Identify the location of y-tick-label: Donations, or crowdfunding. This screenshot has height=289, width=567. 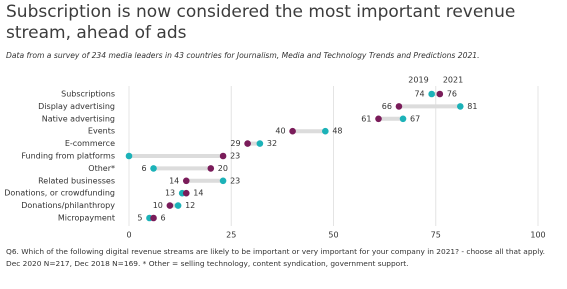
(59, 193).